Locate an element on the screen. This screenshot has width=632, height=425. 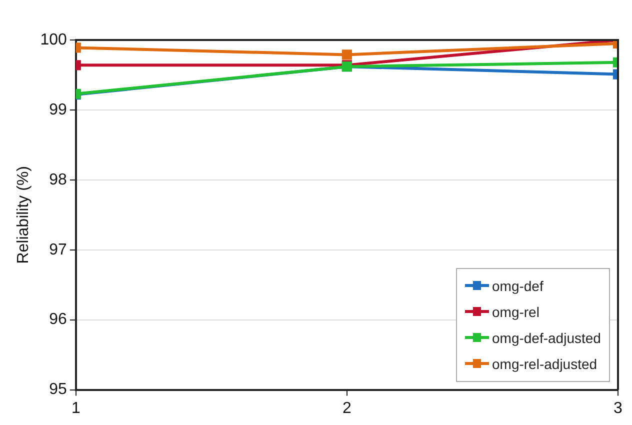
x-tick-label: 2 is located at coordinates (347, 408).